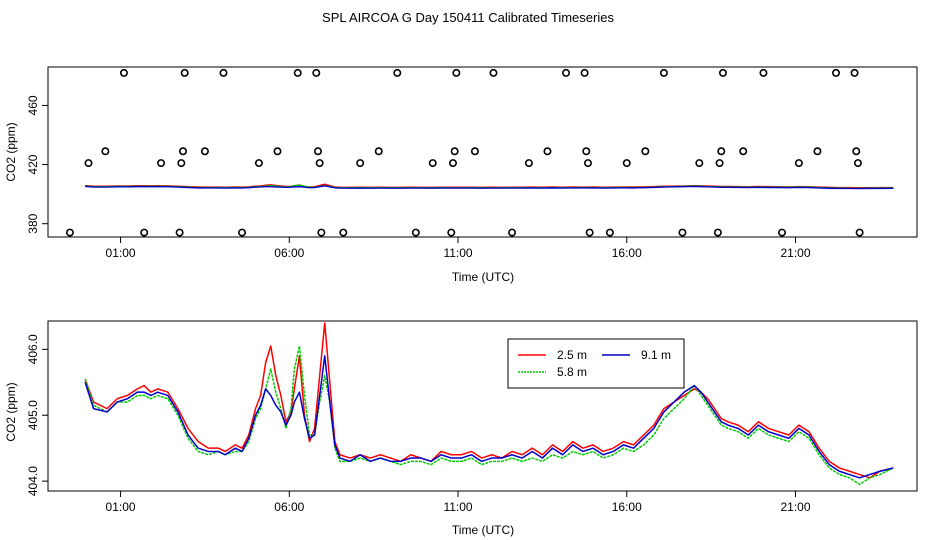 The width and height of the screenshot is (936, 540). Describe the element at coordinates (11, 411) in the screenshot. I see `bottom-y-axis-label: CO2 (ppm)` at that location.